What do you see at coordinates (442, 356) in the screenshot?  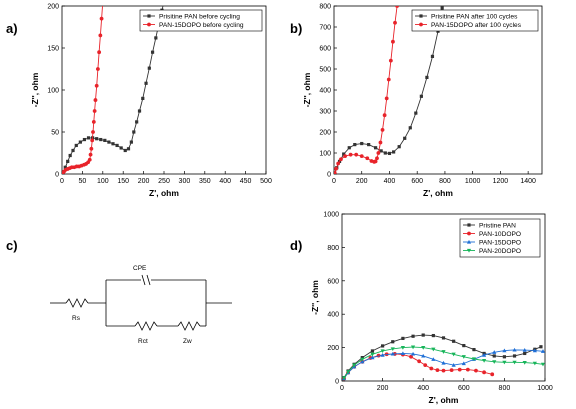 I see `series-line` at bounding box center [442, 356].